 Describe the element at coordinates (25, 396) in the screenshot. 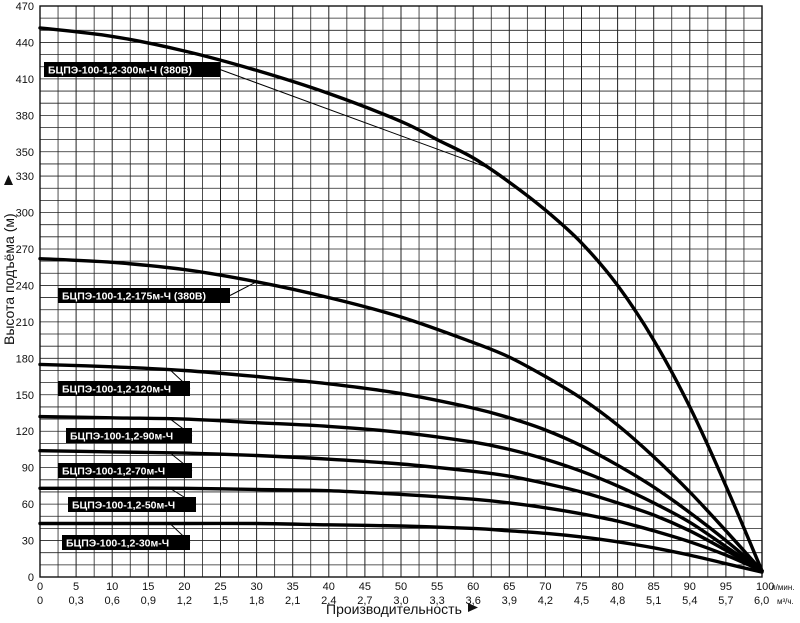

I see `y-tick-label: 150` at that location.